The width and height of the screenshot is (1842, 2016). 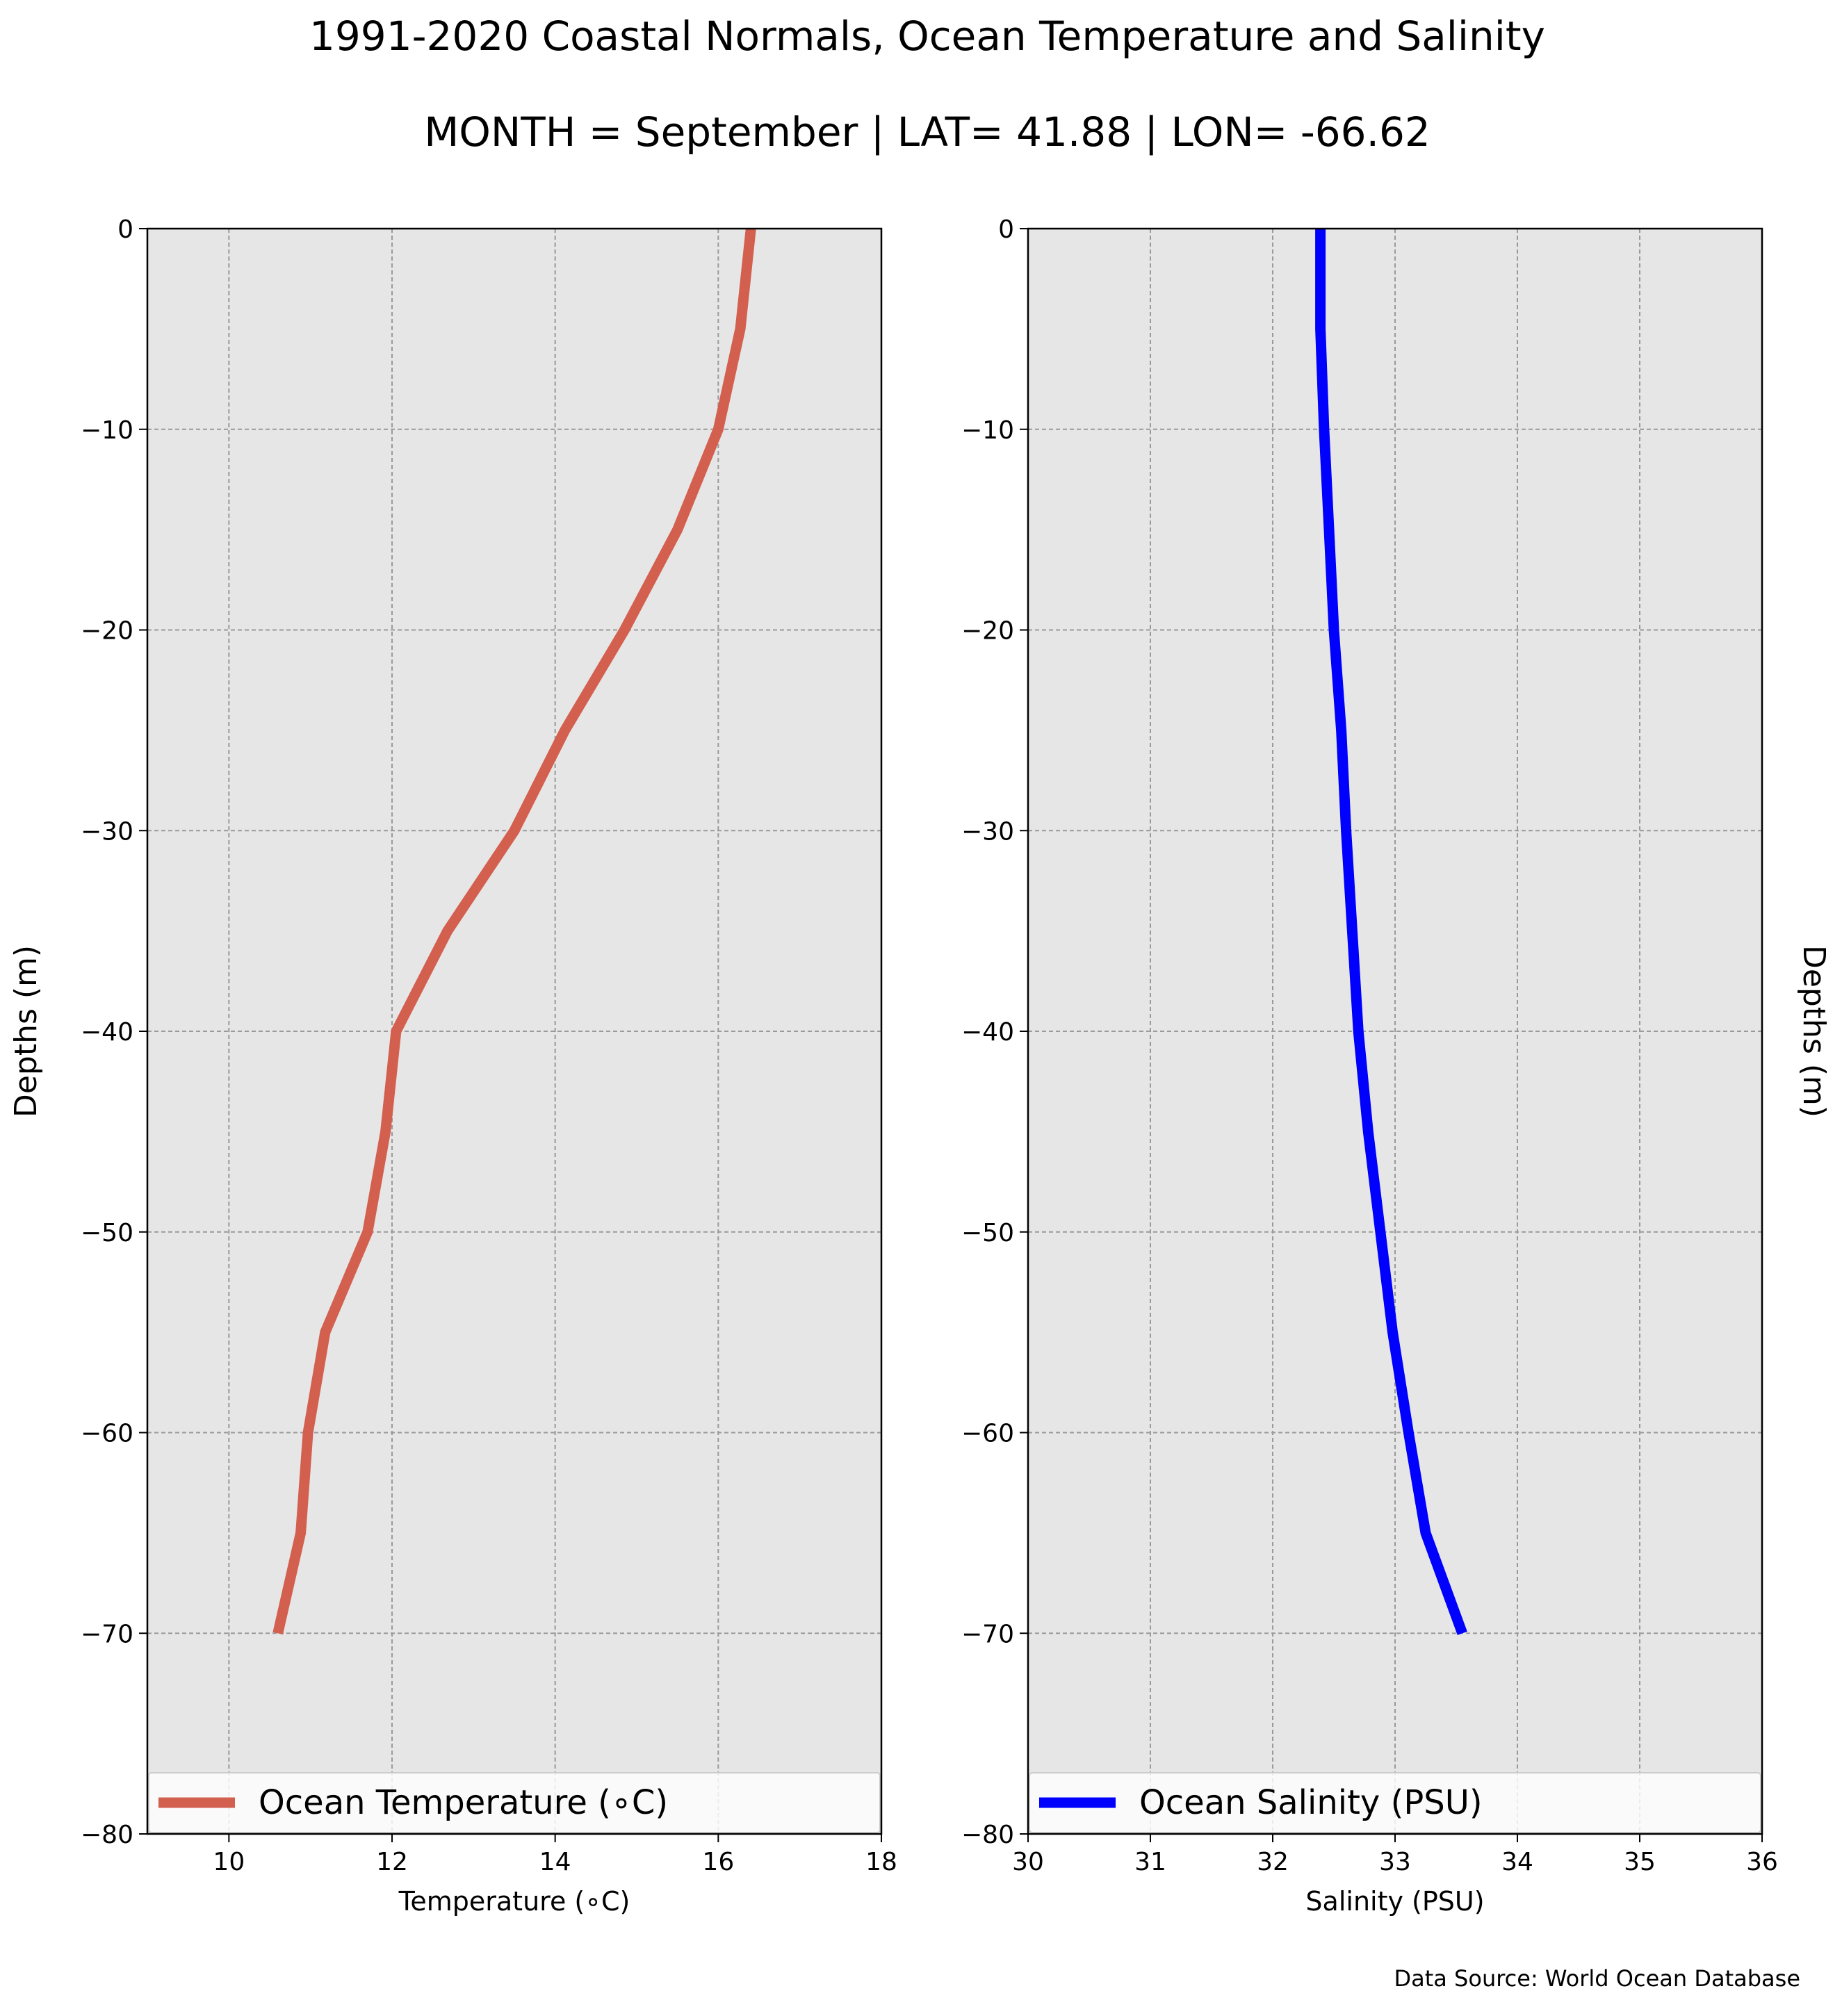 I want to click on x-axis-label: Temperature (∘C), so click(x=514, y=1901).